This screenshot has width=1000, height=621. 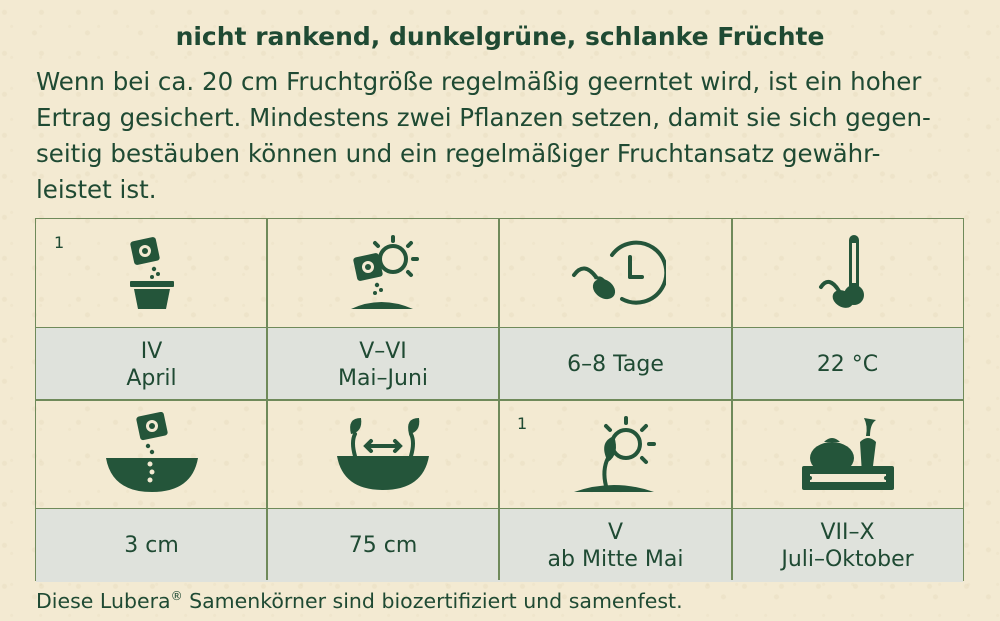 What do you see at coordinates (103, 601) in the screenshot?
I see `footer-text: Diese Lubera` at bounding box center [103, 601].